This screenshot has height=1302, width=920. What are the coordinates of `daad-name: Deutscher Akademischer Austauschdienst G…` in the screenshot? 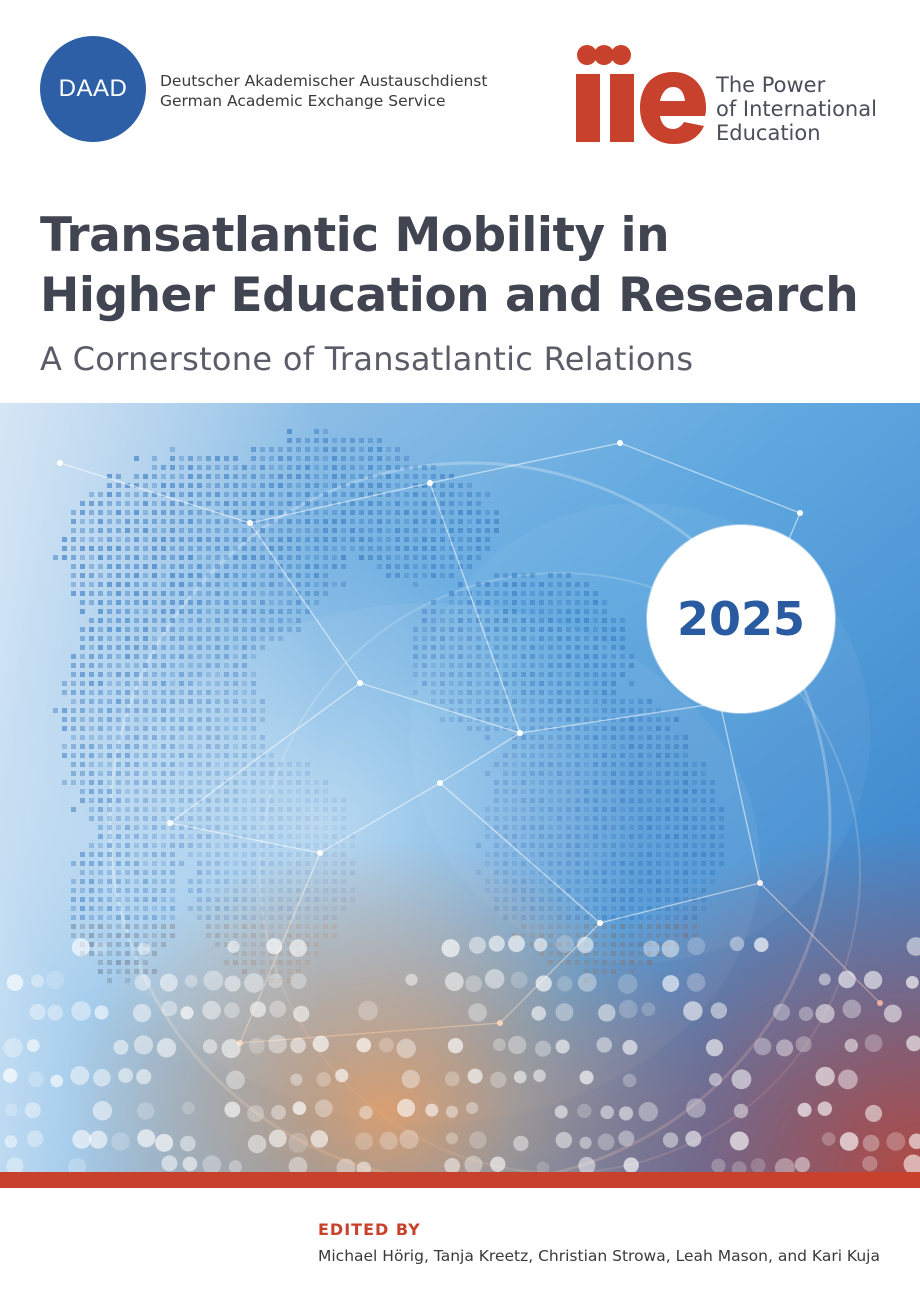 It's located at (323, 91).